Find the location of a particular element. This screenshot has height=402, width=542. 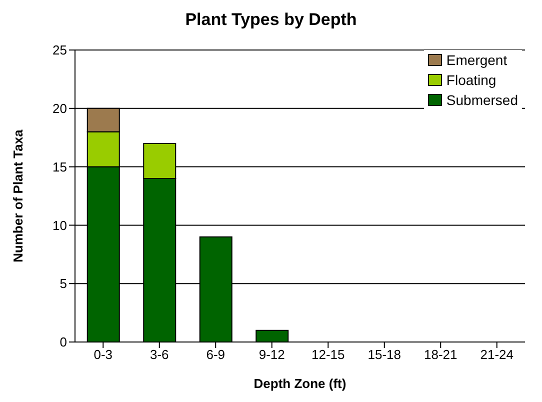

x-tick-label: 9-12 is located at coordinates (271, 354).